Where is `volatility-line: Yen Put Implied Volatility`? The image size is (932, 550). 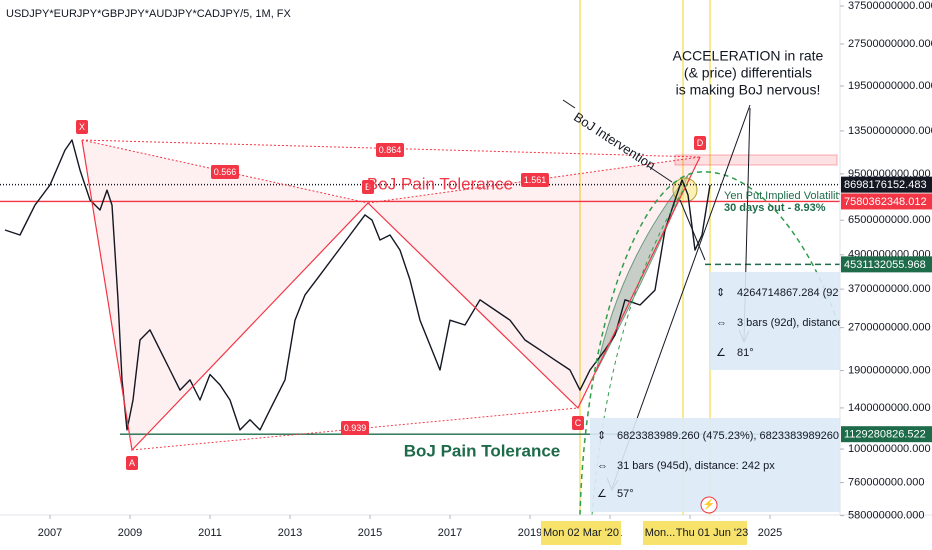 volatility-line: Yen Put Implied Volatility is located at coordinates (784, 196).